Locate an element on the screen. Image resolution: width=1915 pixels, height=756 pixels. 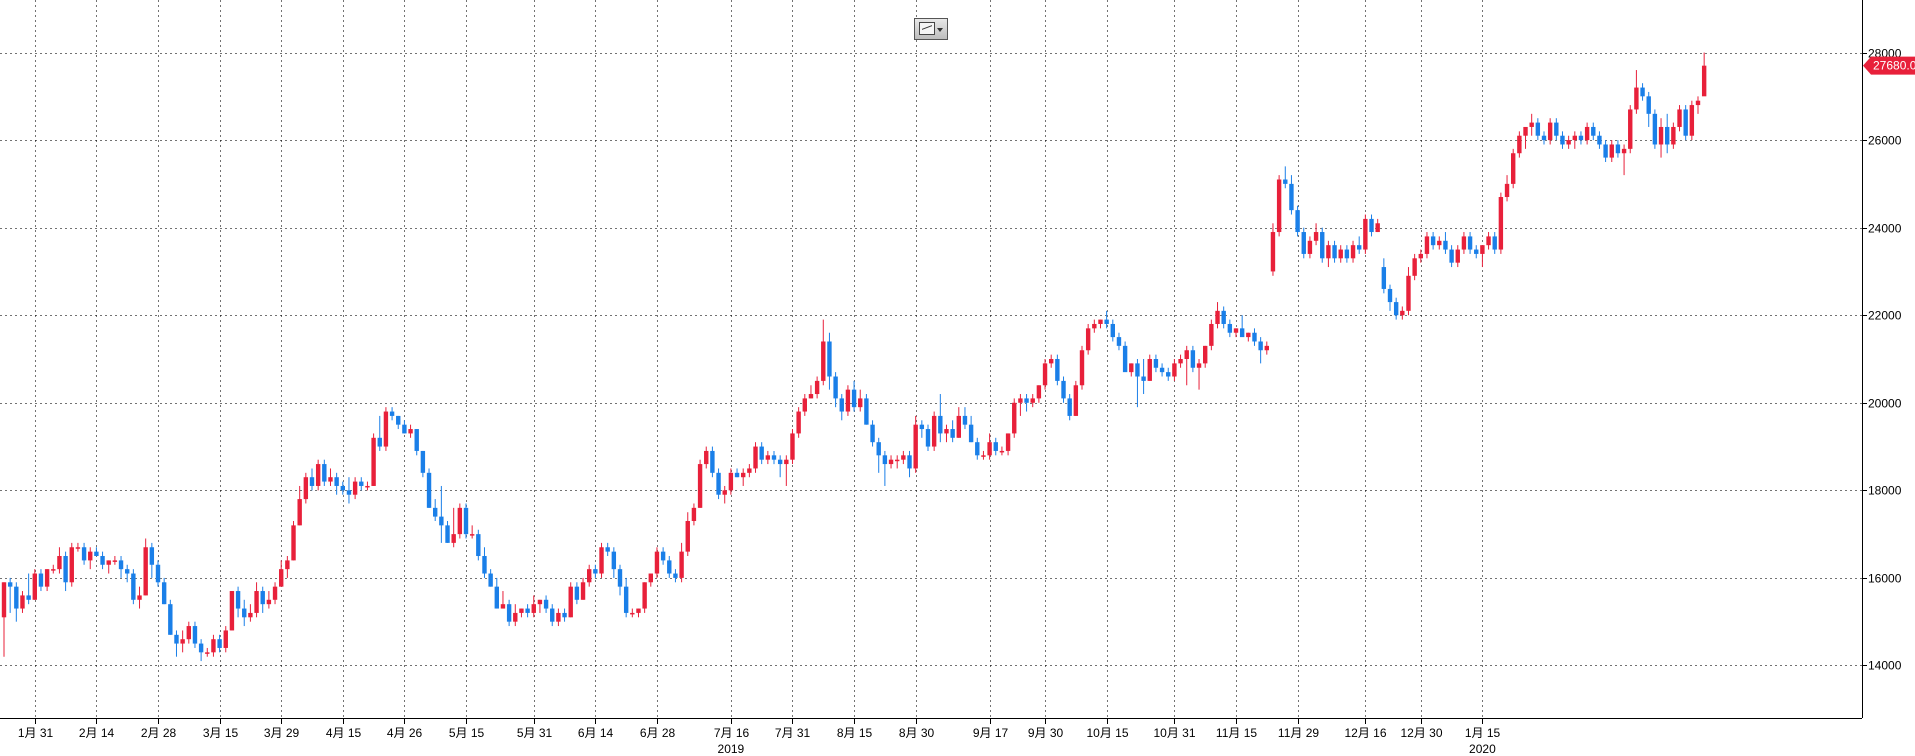
chart-type-button is located at coordinates (931, 29).